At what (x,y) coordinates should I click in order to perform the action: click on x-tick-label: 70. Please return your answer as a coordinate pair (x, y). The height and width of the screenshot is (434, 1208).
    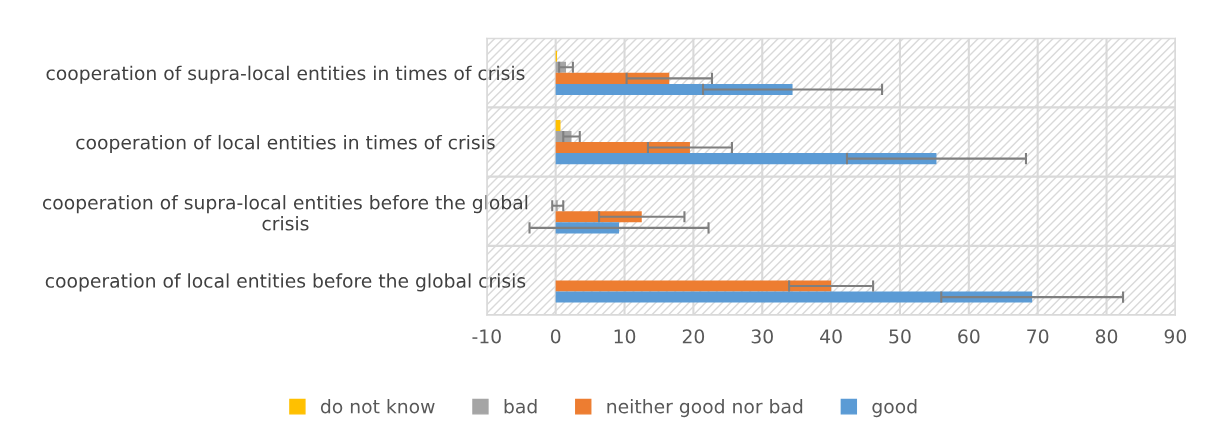
    Looking at the image, I should click on (1038, 336).